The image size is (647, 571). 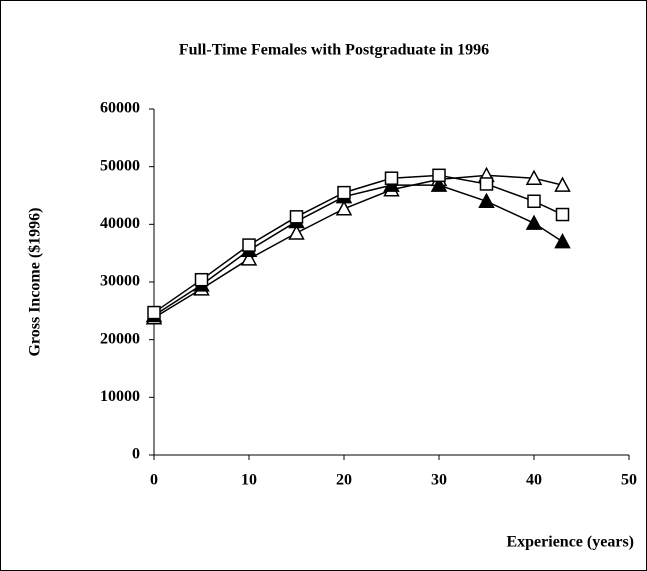 What do you see at coordinates (439, 480) in the screenshot?
I see `x-tick-label: 30` at bounding box center [439, 480].